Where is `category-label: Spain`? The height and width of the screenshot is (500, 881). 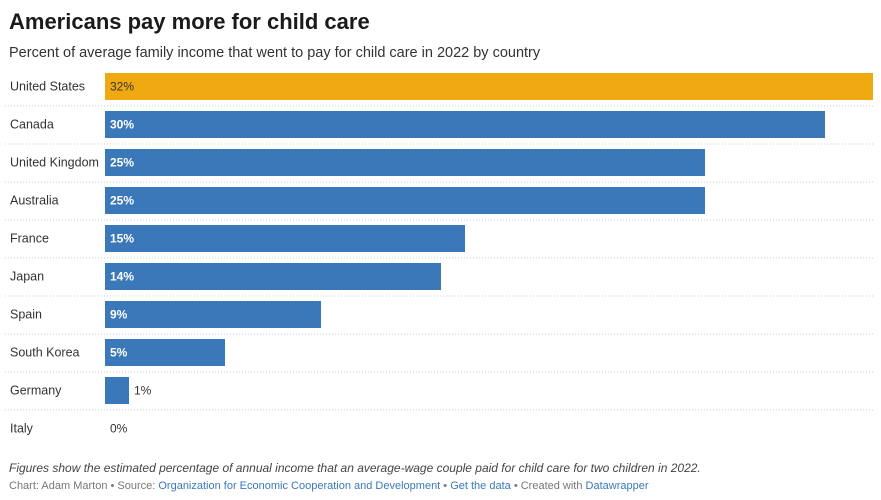 category-label: Spain is located at coordinates (26, 315).